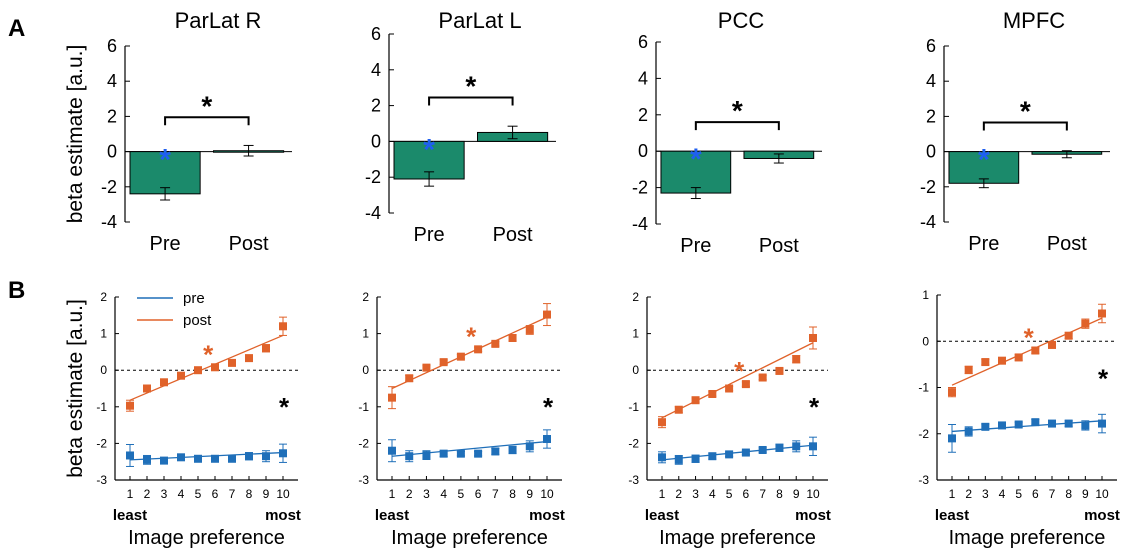 The width and height of the screenshot is (1133, 552). What do you see at coordinates (1052, 494) in the screenshot?
I see `x-tick-label: 7` at bounding box center [1052, 494].